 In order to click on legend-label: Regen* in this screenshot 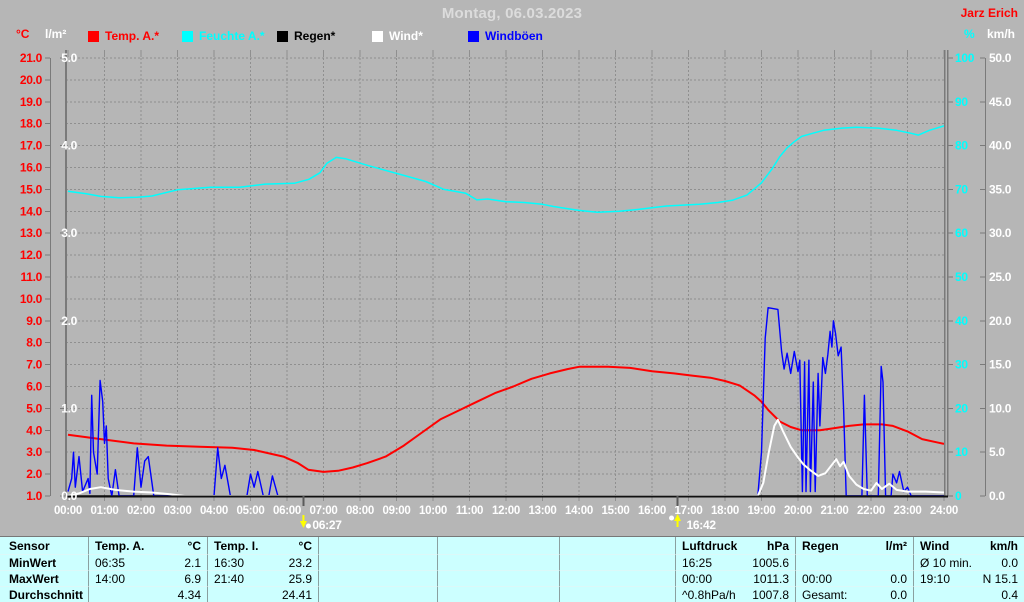, I will do `click(315, 36)`.